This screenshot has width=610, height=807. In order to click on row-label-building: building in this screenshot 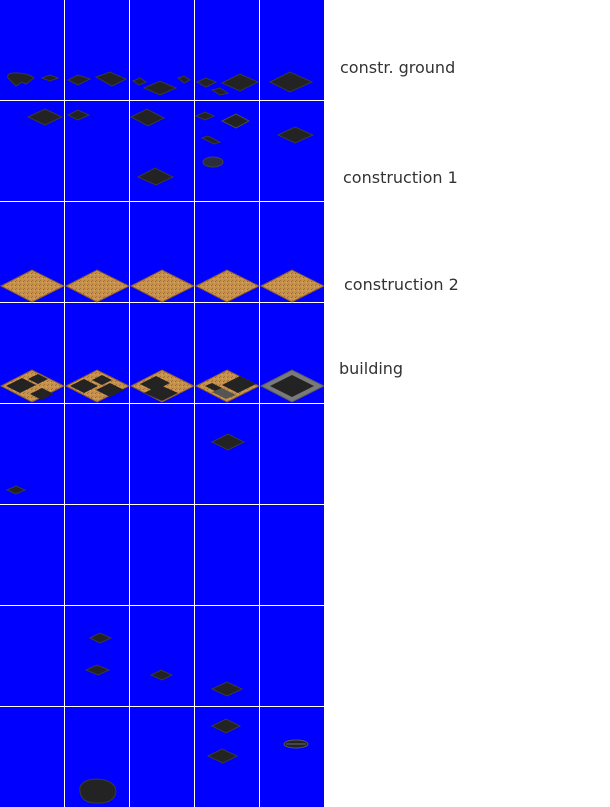, I will do `click(371, 368)`.